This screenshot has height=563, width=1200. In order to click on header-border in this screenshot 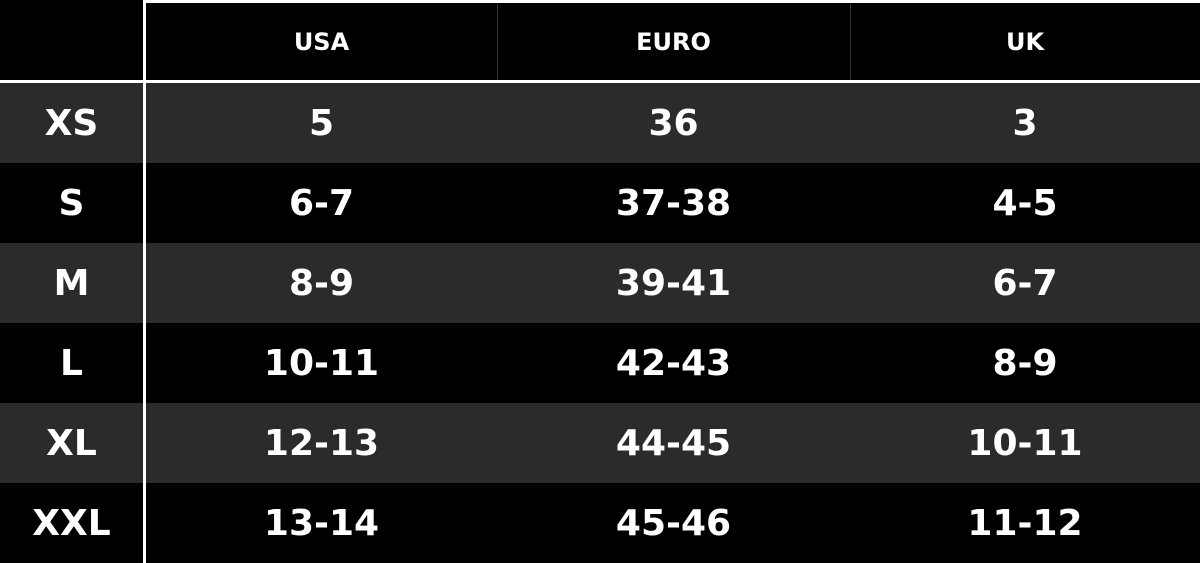, I will do `click(600, 81)`.